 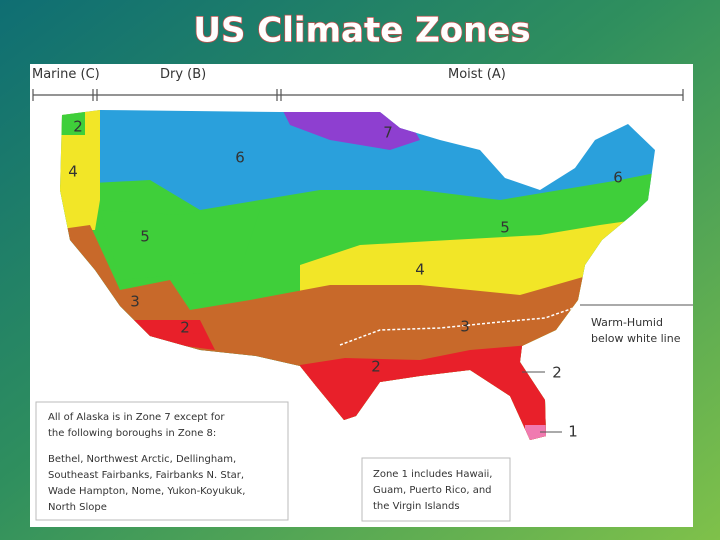 What do you see at coordinates (636, 338) in the screenshot?
I see `callout-text: below white line` at bounding box center [636, 338].